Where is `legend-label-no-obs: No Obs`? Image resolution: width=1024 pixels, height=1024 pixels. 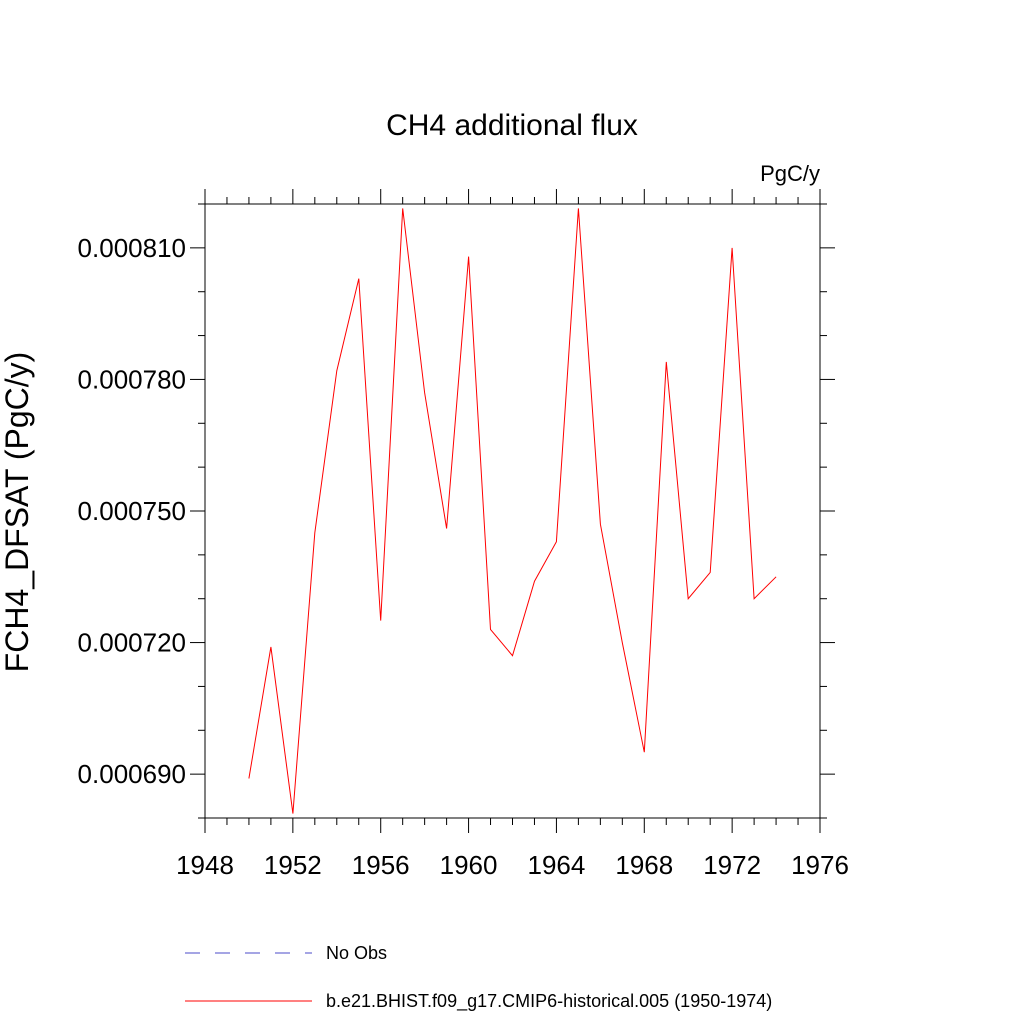
legend-label-no-obs: No Obs is located at coordinates (356, 953).